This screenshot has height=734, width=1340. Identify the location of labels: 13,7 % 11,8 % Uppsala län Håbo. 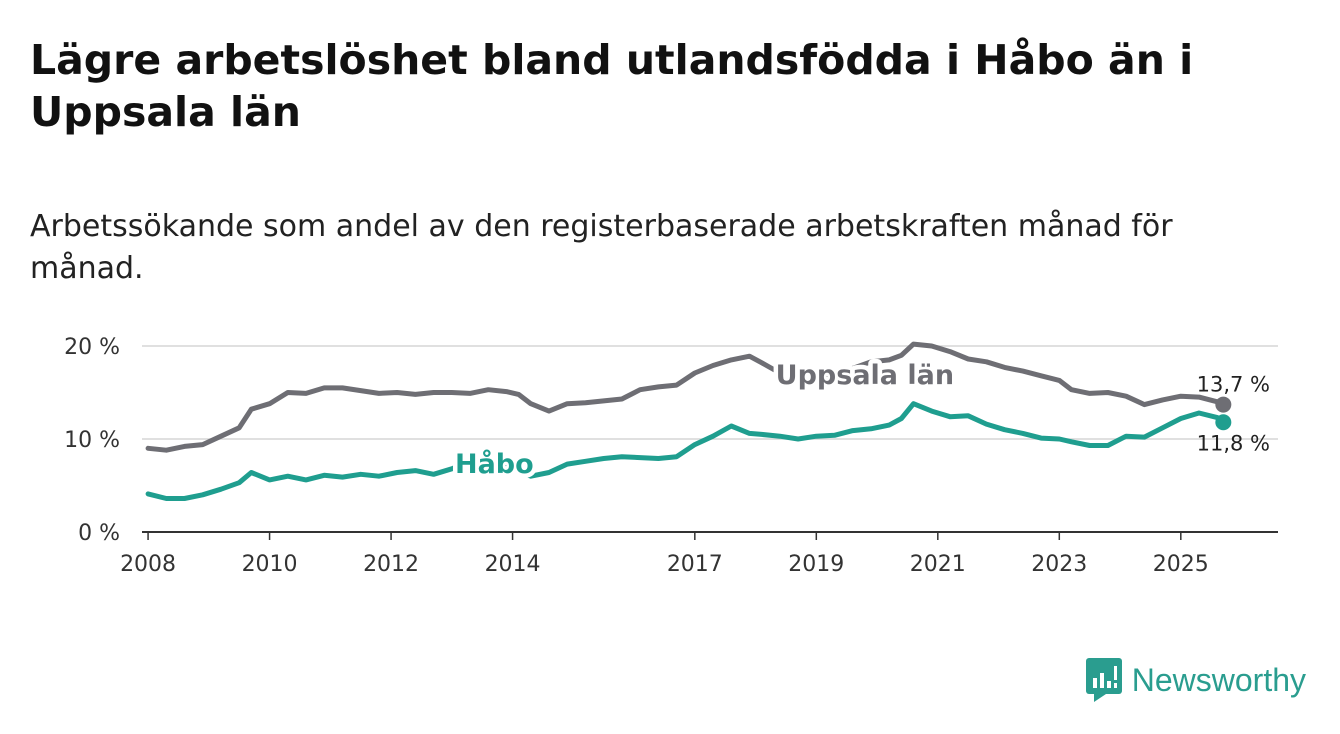
(860, 419).